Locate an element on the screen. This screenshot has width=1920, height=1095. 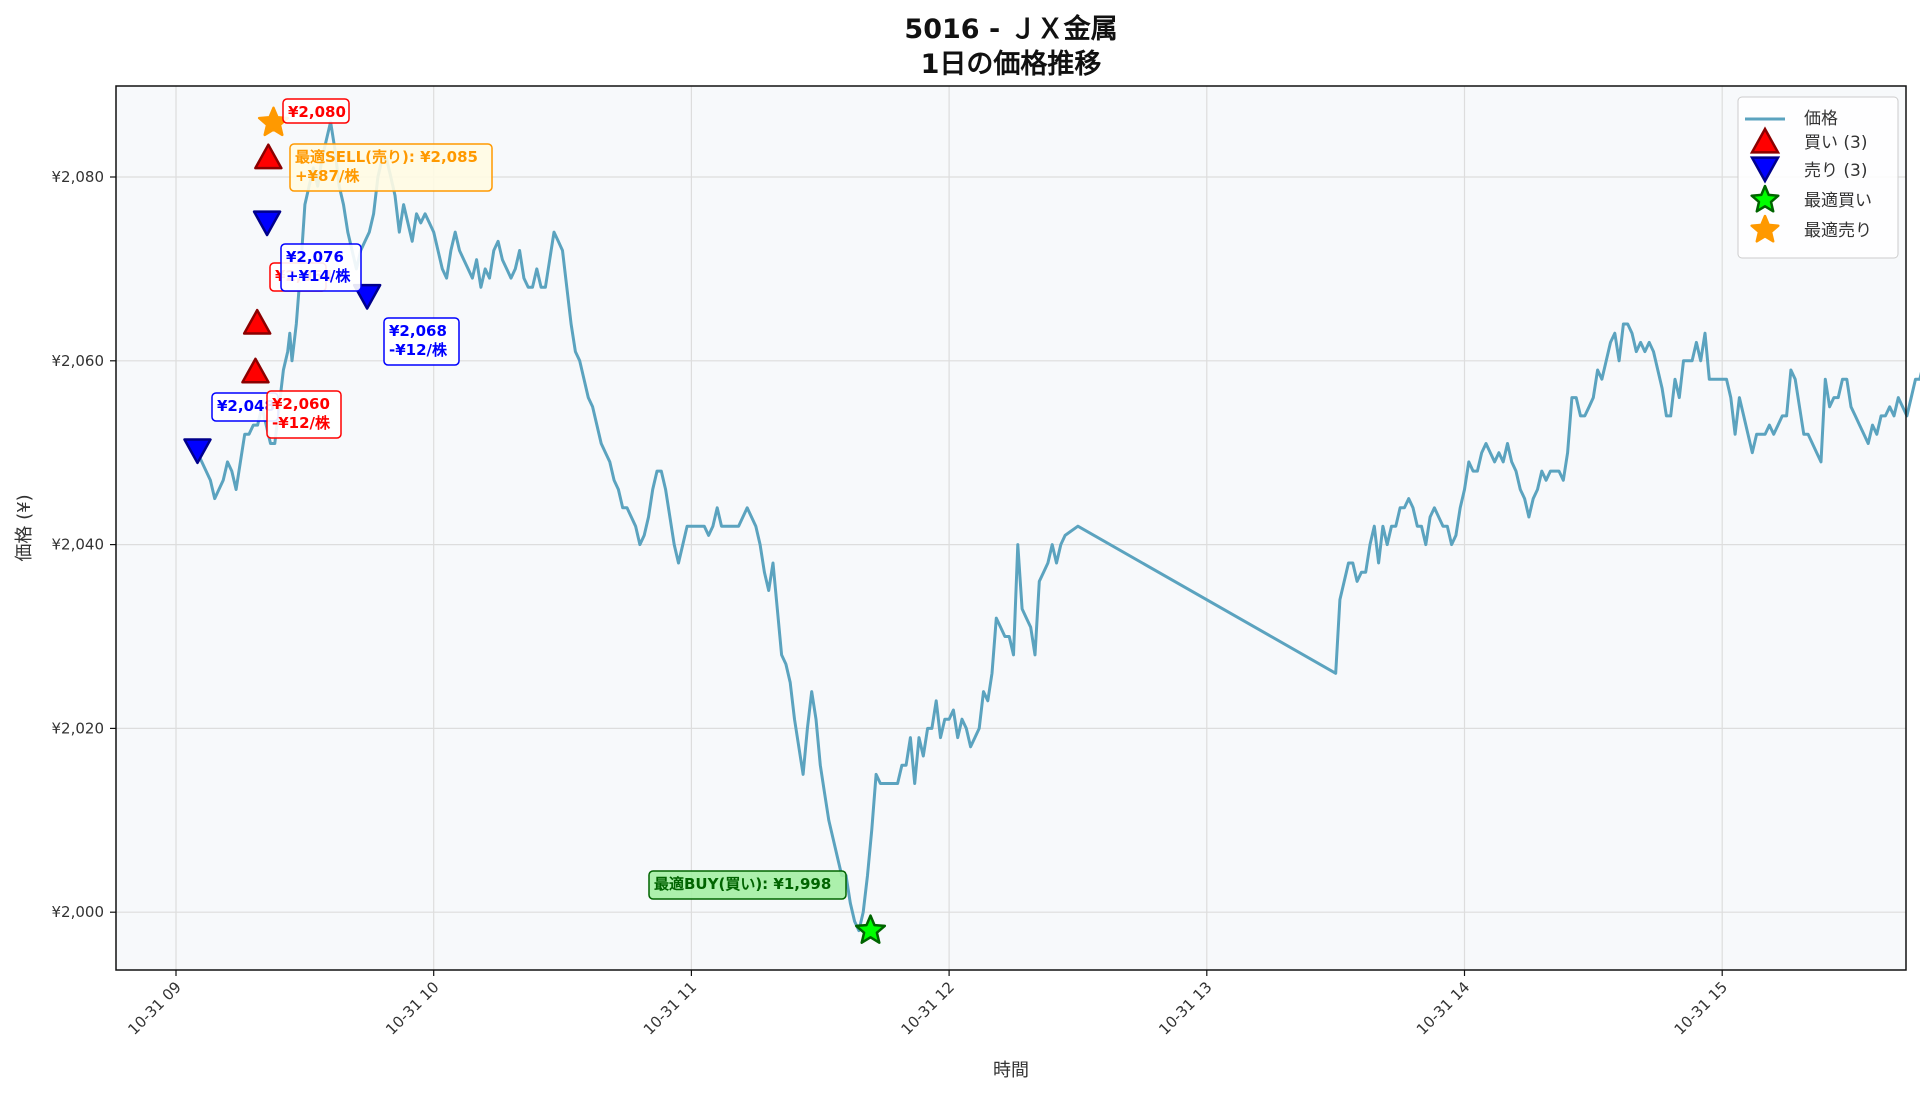
svg-text: ¥2,080 is located at coordinates (317, 112).